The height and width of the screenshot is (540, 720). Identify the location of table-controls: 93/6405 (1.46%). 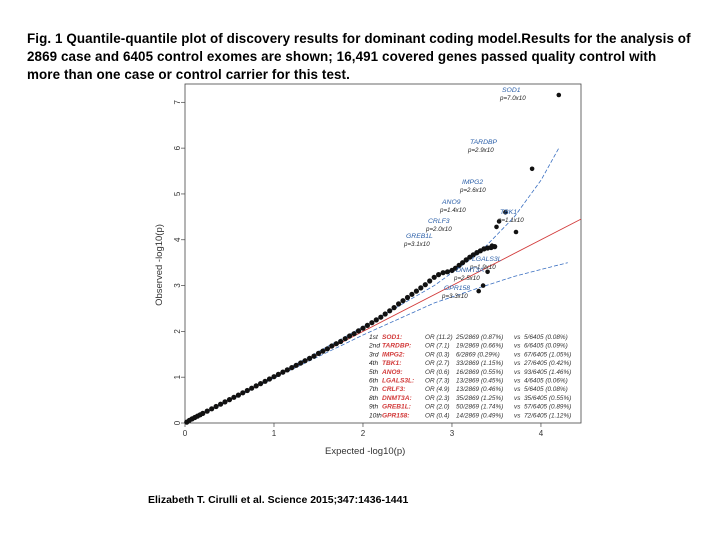
(547, 372).